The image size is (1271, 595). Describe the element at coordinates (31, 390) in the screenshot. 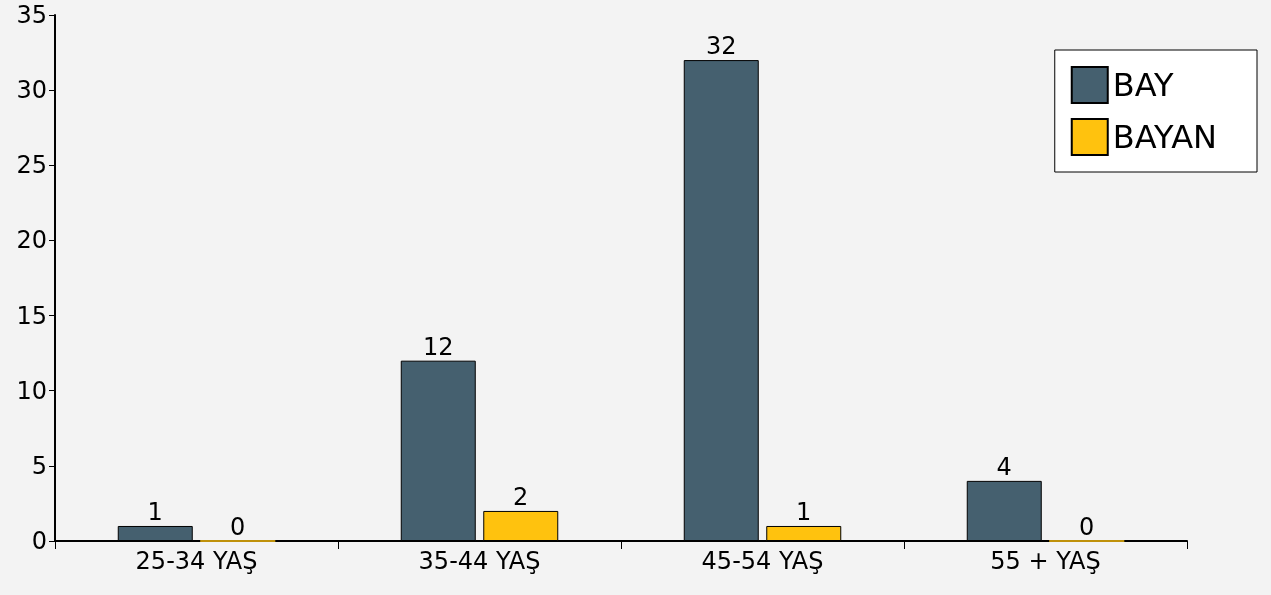

I see `y-tick-label: 10` at that location.